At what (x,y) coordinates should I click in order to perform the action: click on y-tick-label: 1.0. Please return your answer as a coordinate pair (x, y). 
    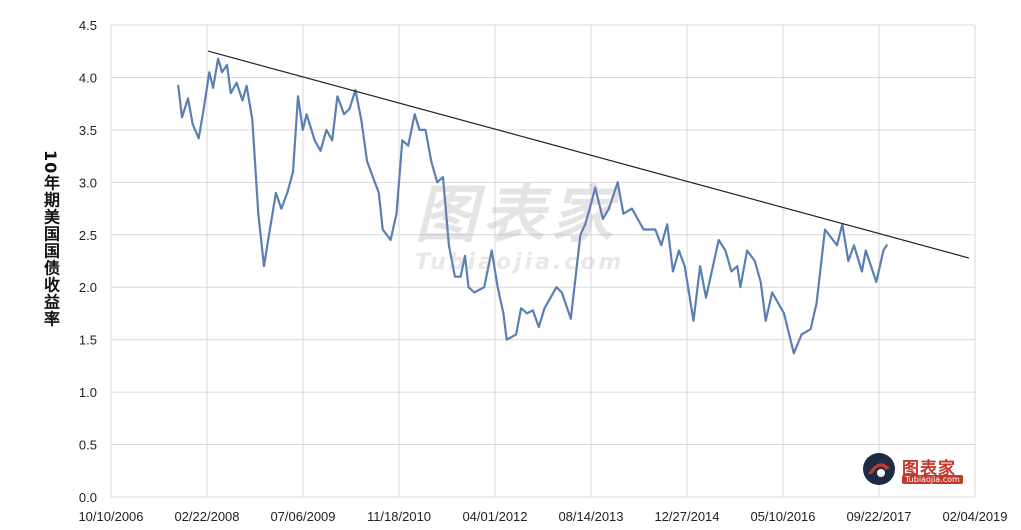
    Looking at the image, I should click on (88, 392).